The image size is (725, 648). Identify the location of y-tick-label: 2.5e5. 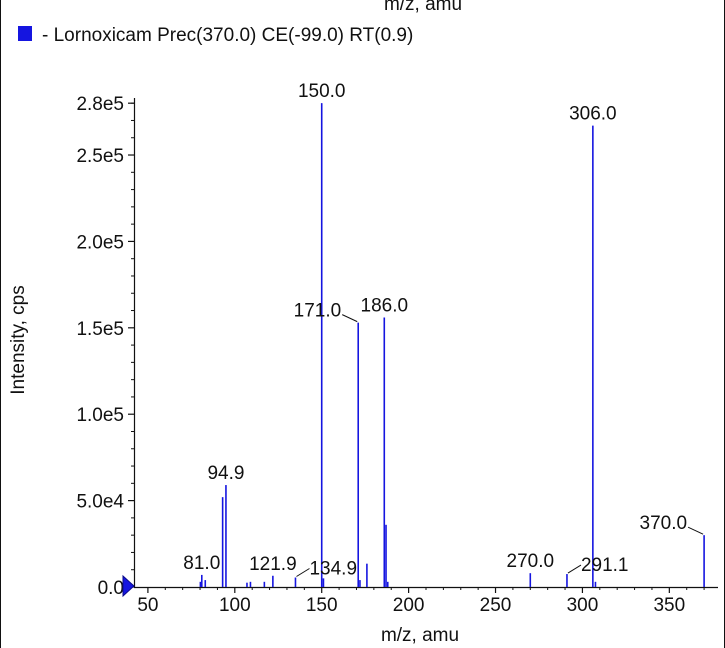
(100, 156).